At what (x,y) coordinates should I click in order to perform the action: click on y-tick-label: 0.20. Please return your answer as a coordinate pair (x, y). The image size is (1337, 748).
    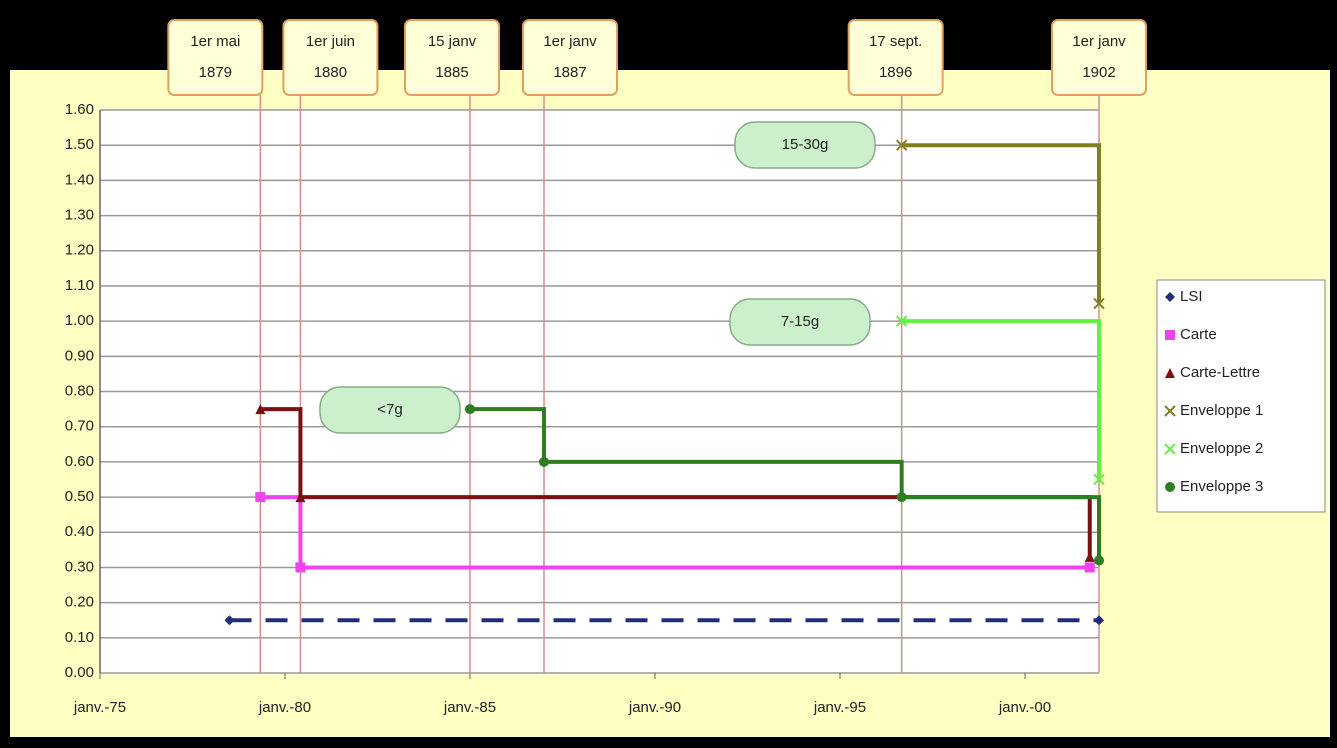
    Looking at the image, I should click on (79, 602).